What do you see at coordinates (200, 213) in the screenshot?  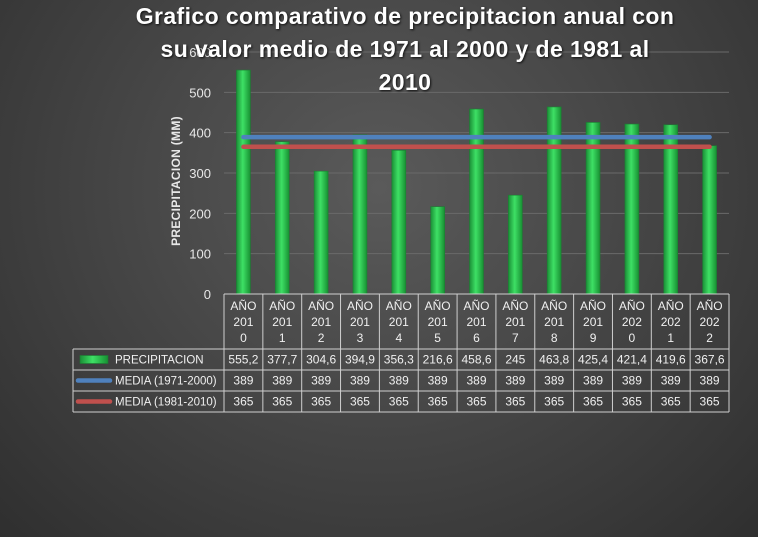 I see `y-tick-label: 200` at bounding box center [200, 213].